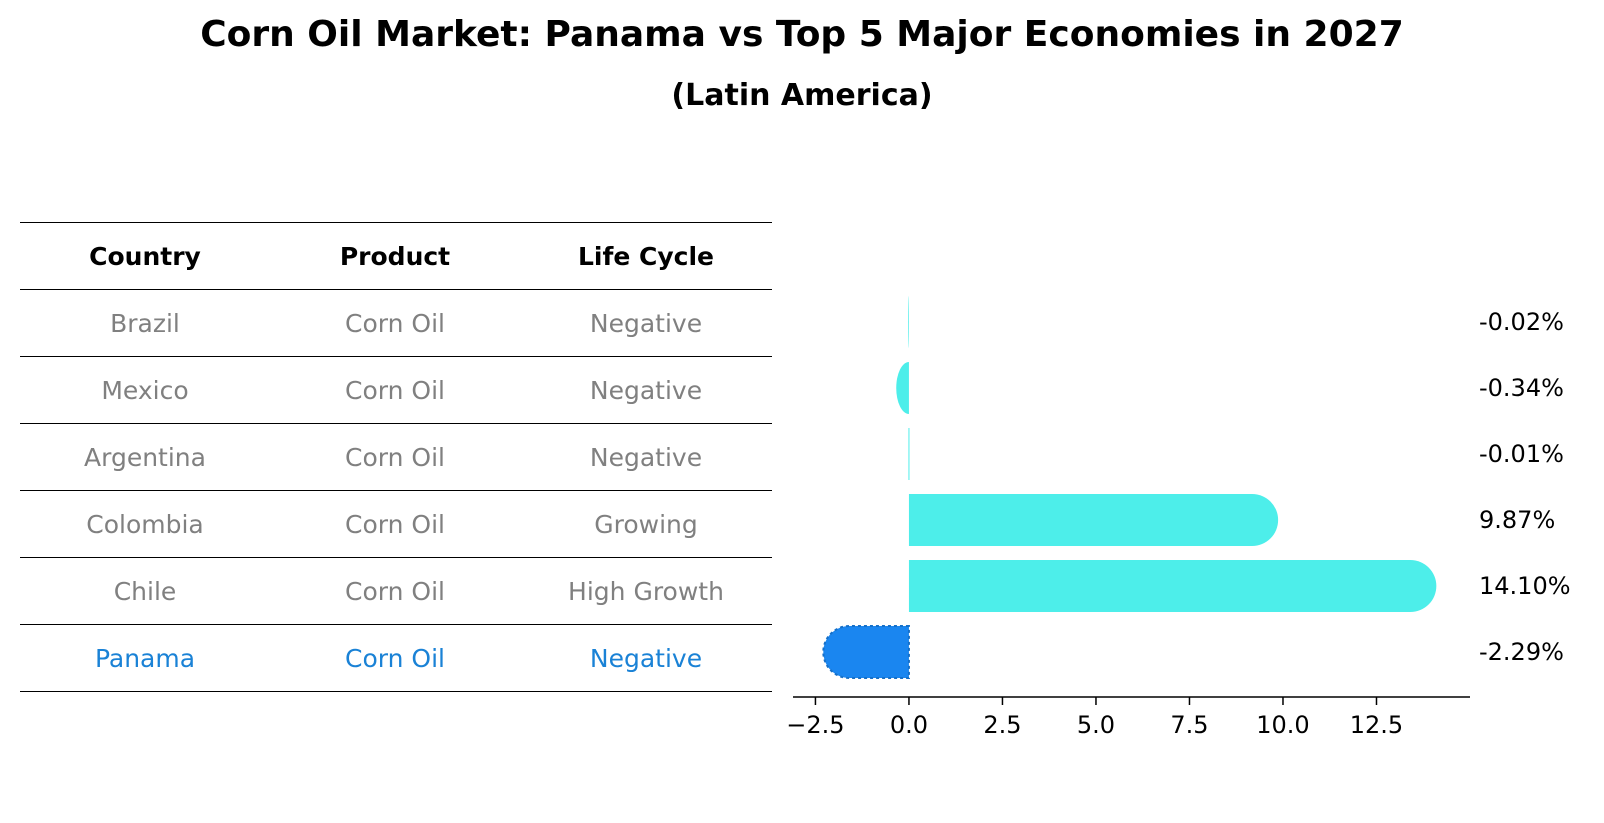 This screenshot has width=1604, height=823. I want to click on x-tick-label: −2.5, so click(815, 725).